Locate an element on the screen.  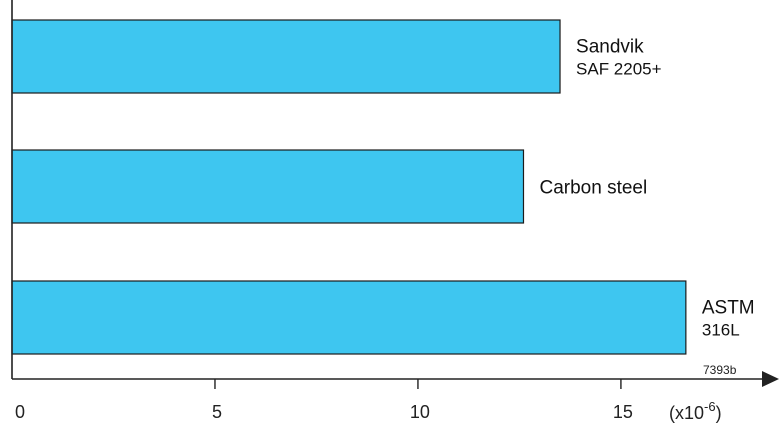
bar-label-line: Sandvik is located at coordinates (610, 47).